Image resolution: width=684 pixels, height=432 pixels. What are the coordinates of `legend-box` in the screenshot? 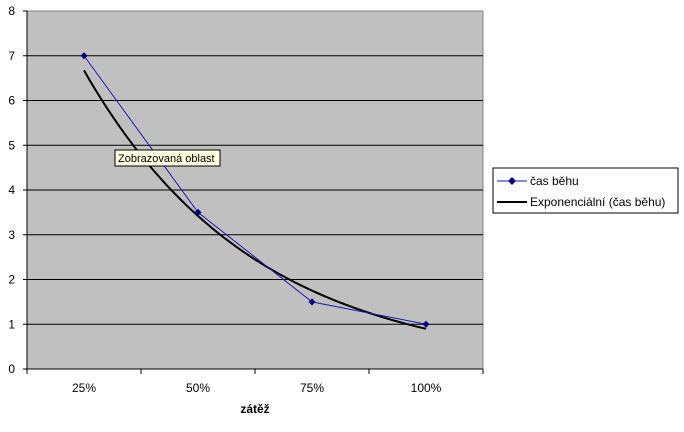 It's located at (585, 190).